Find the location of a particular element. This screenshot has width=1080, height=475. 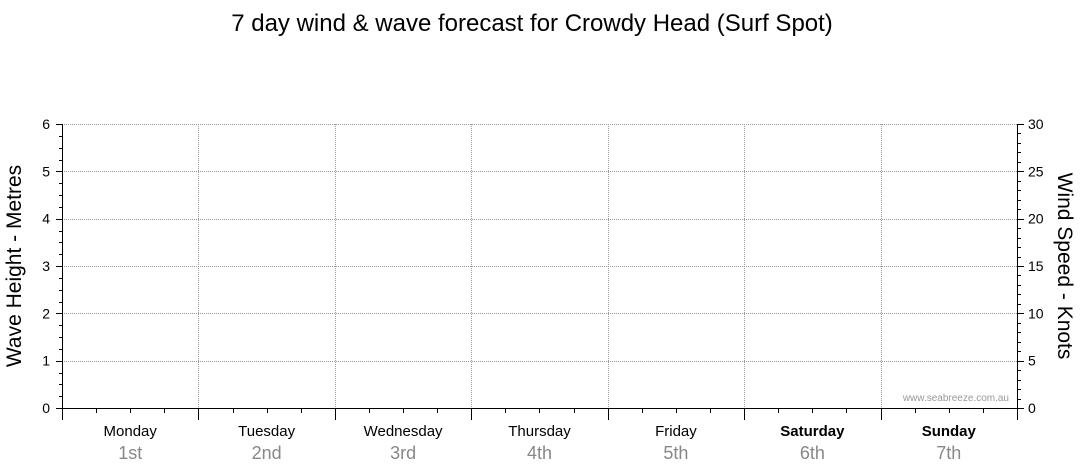

day-date-label: 1st is located at coordinates (130, 453).